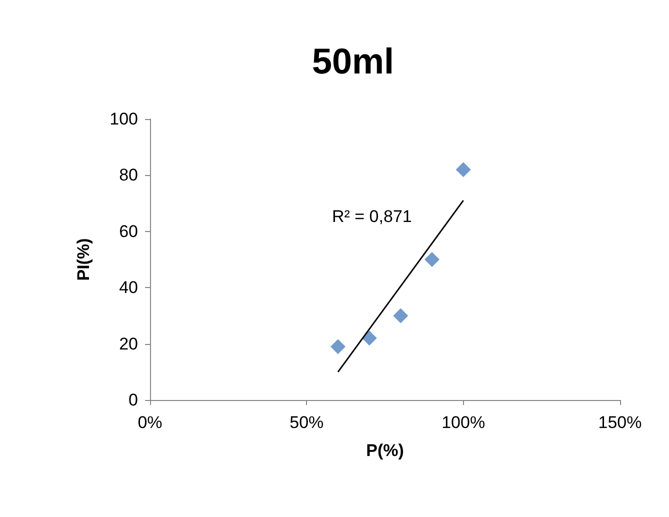 The image size is (669, 517). Describe the element at coordinates (353, 61) in the screenshot. I see `chart-title: 50ml` at that location.